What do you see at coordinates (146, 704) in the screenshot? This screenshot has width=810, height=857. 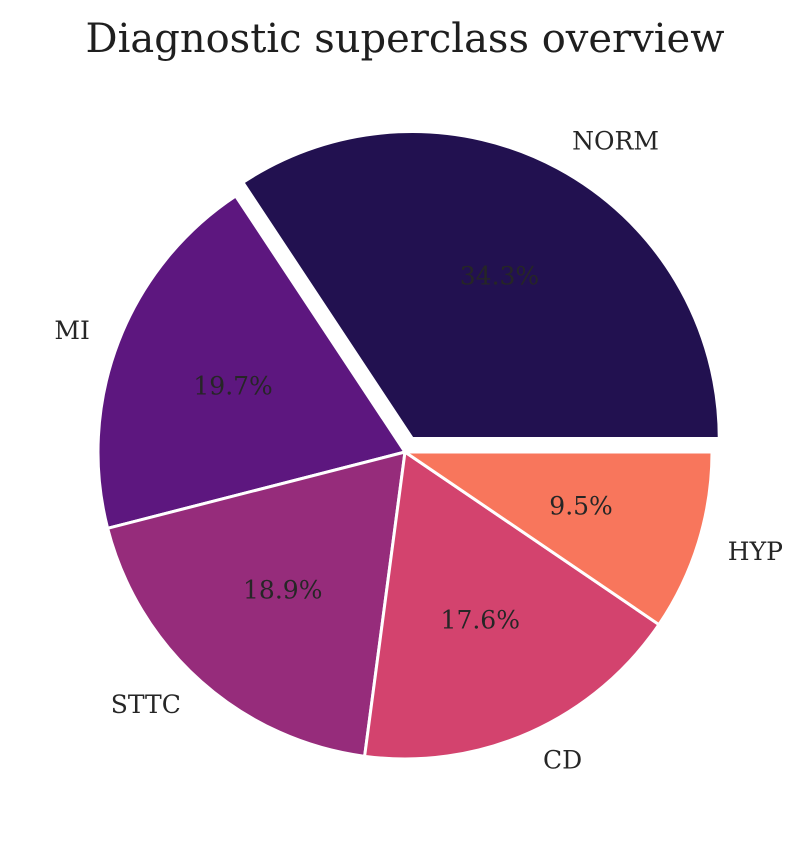 I see `category-label-sttc: STTC` at bounding box center [146, 704].